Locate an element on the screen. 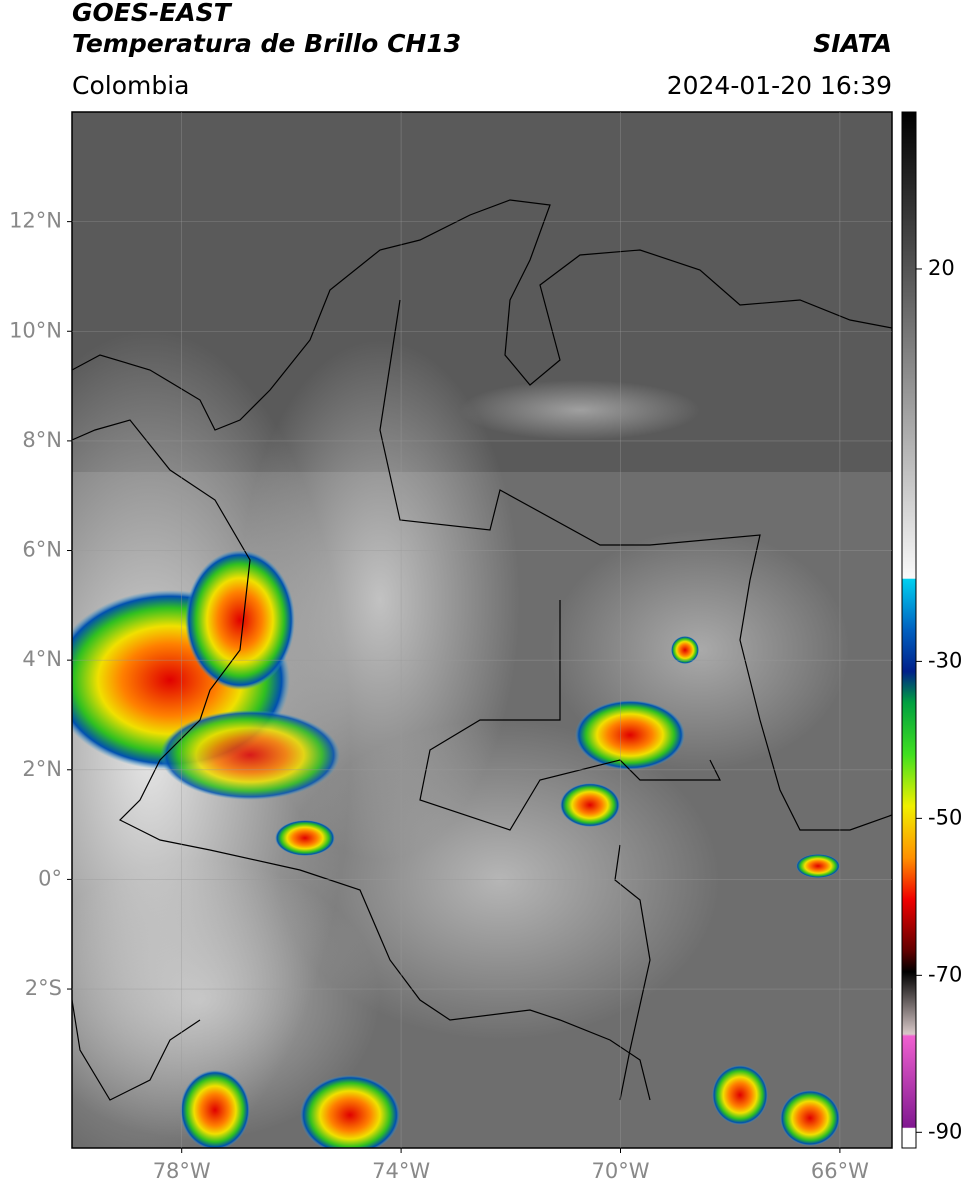  lon-tick-label: 78°W is located at coordinates (182, 1171).